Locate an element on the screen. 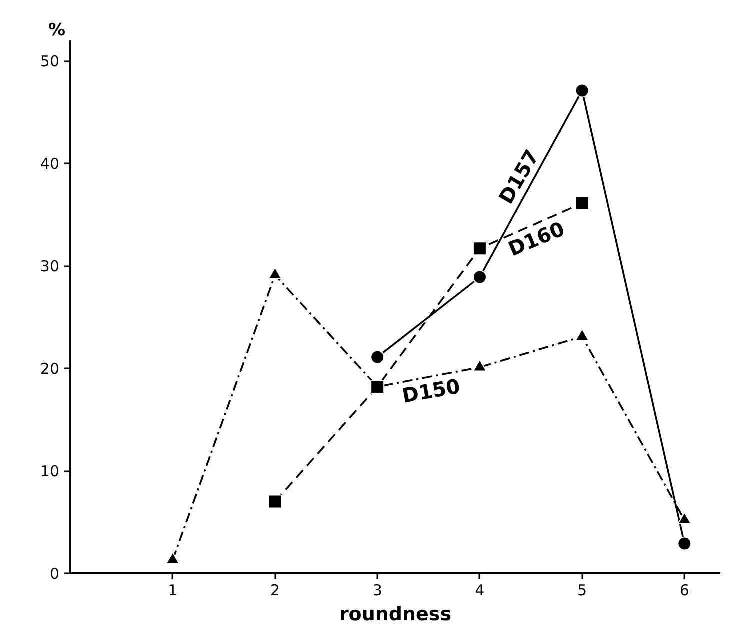  text: D160 is located at coordinates (536, 239).